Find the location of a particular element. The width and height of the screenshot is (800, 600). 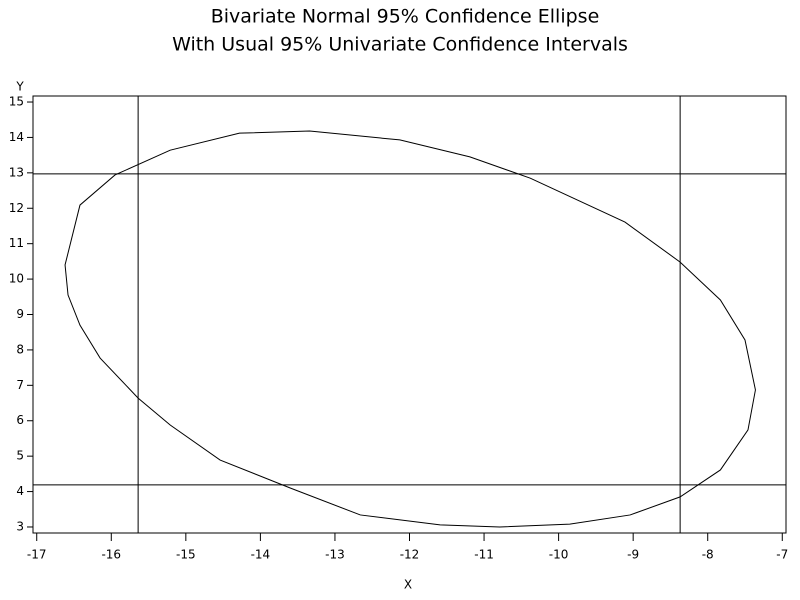

y-tick-label: 4 is located at coordinates (20, 491).